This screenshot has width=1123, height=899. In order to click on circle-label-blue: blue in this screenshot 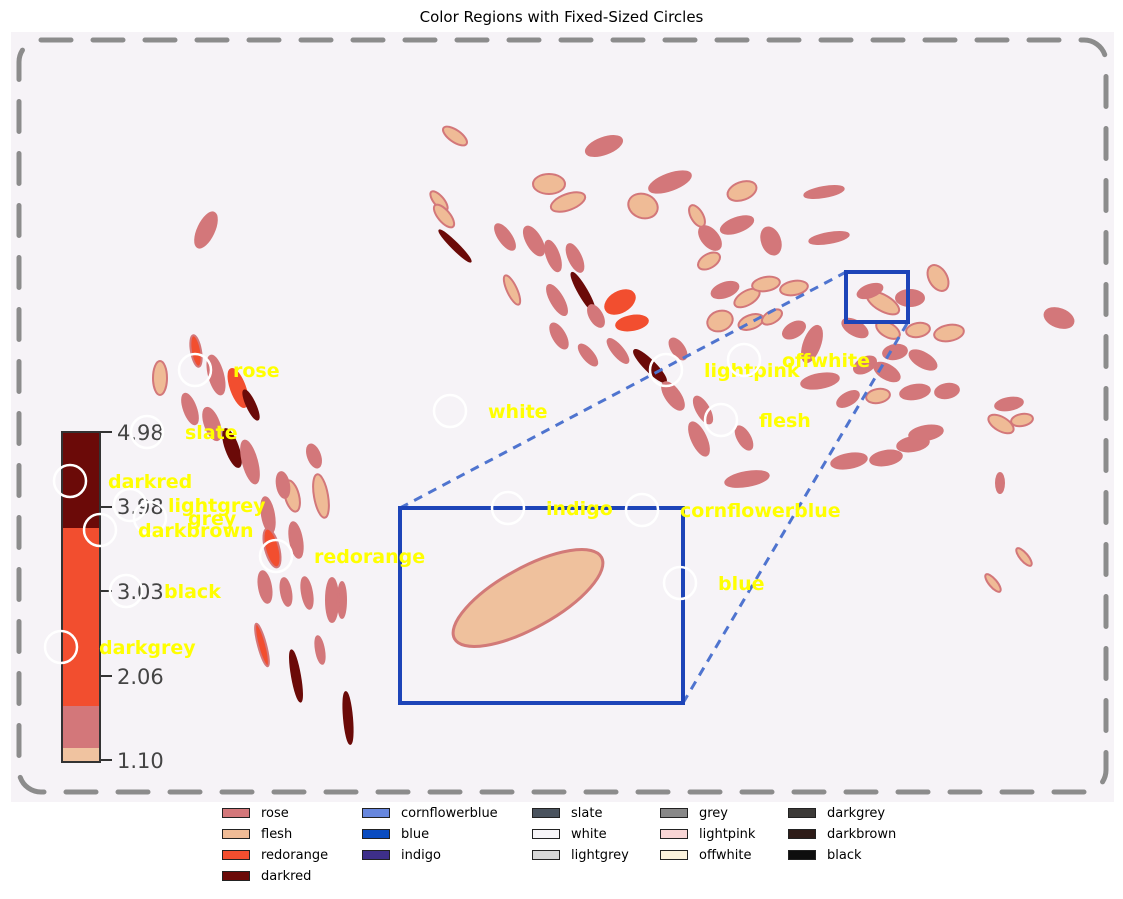, I will do `click(741, 584)`.